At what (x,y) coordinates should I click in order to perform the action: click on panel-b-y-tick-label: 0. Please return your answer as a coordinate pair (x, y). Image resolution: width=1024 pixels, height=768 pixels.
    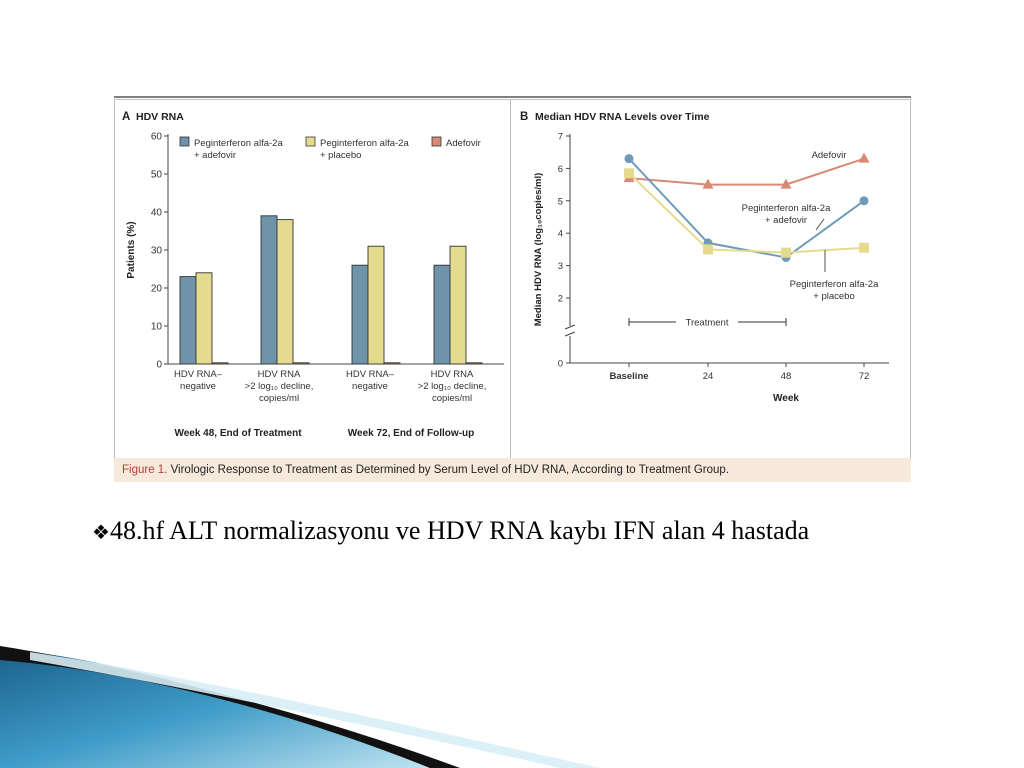
    Looking at the image, I should click on (560, 364).